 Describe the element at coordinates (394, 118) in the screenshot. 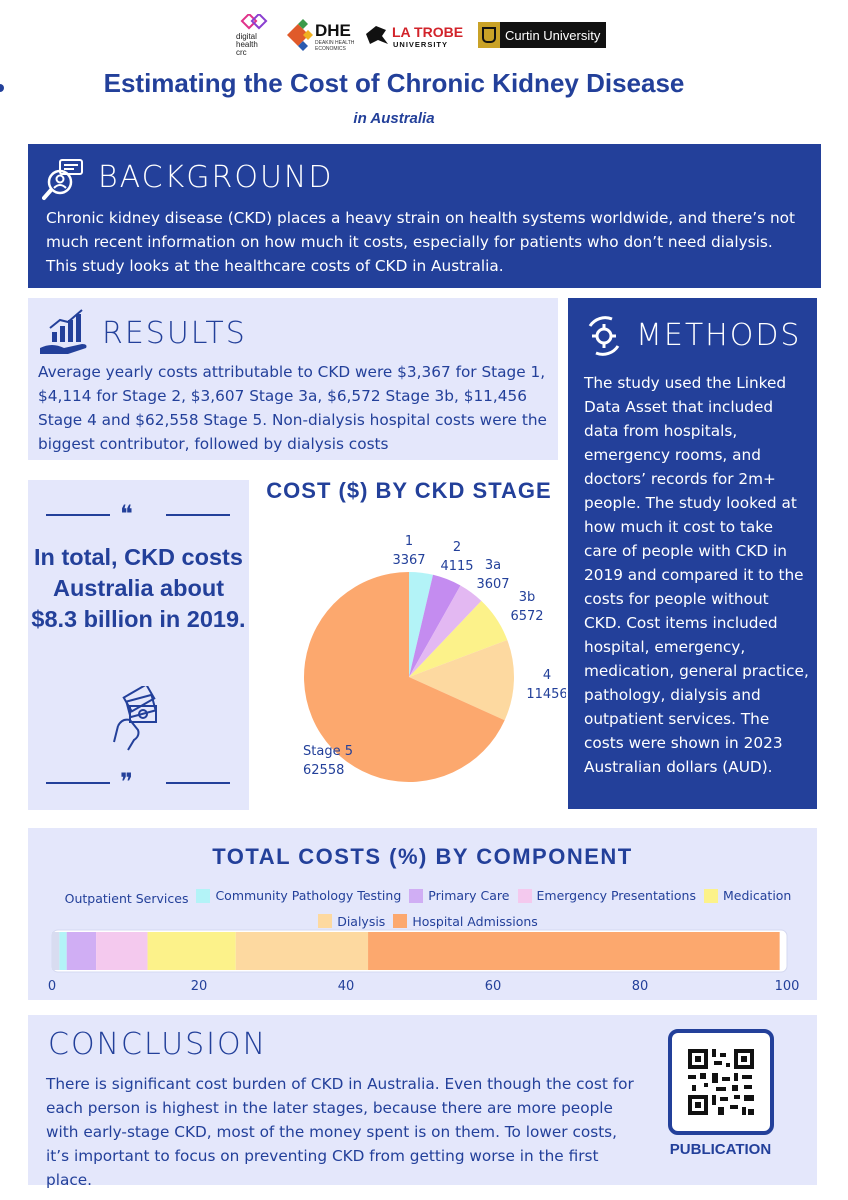

I see `page-subtitle: in Australia` at that location.